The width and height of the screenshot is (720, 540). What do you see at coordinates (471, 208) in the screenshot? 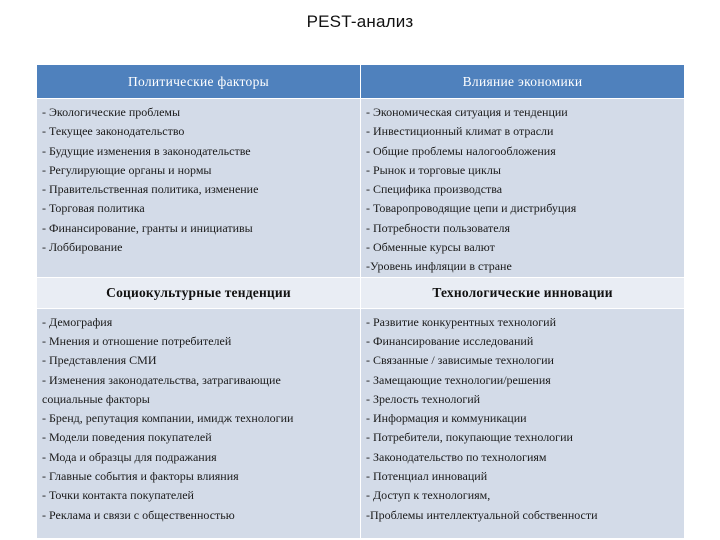
I see `economic-list-item: - Товаропроводящие цепи и дистрибуция` at bounding box center [471, 208].